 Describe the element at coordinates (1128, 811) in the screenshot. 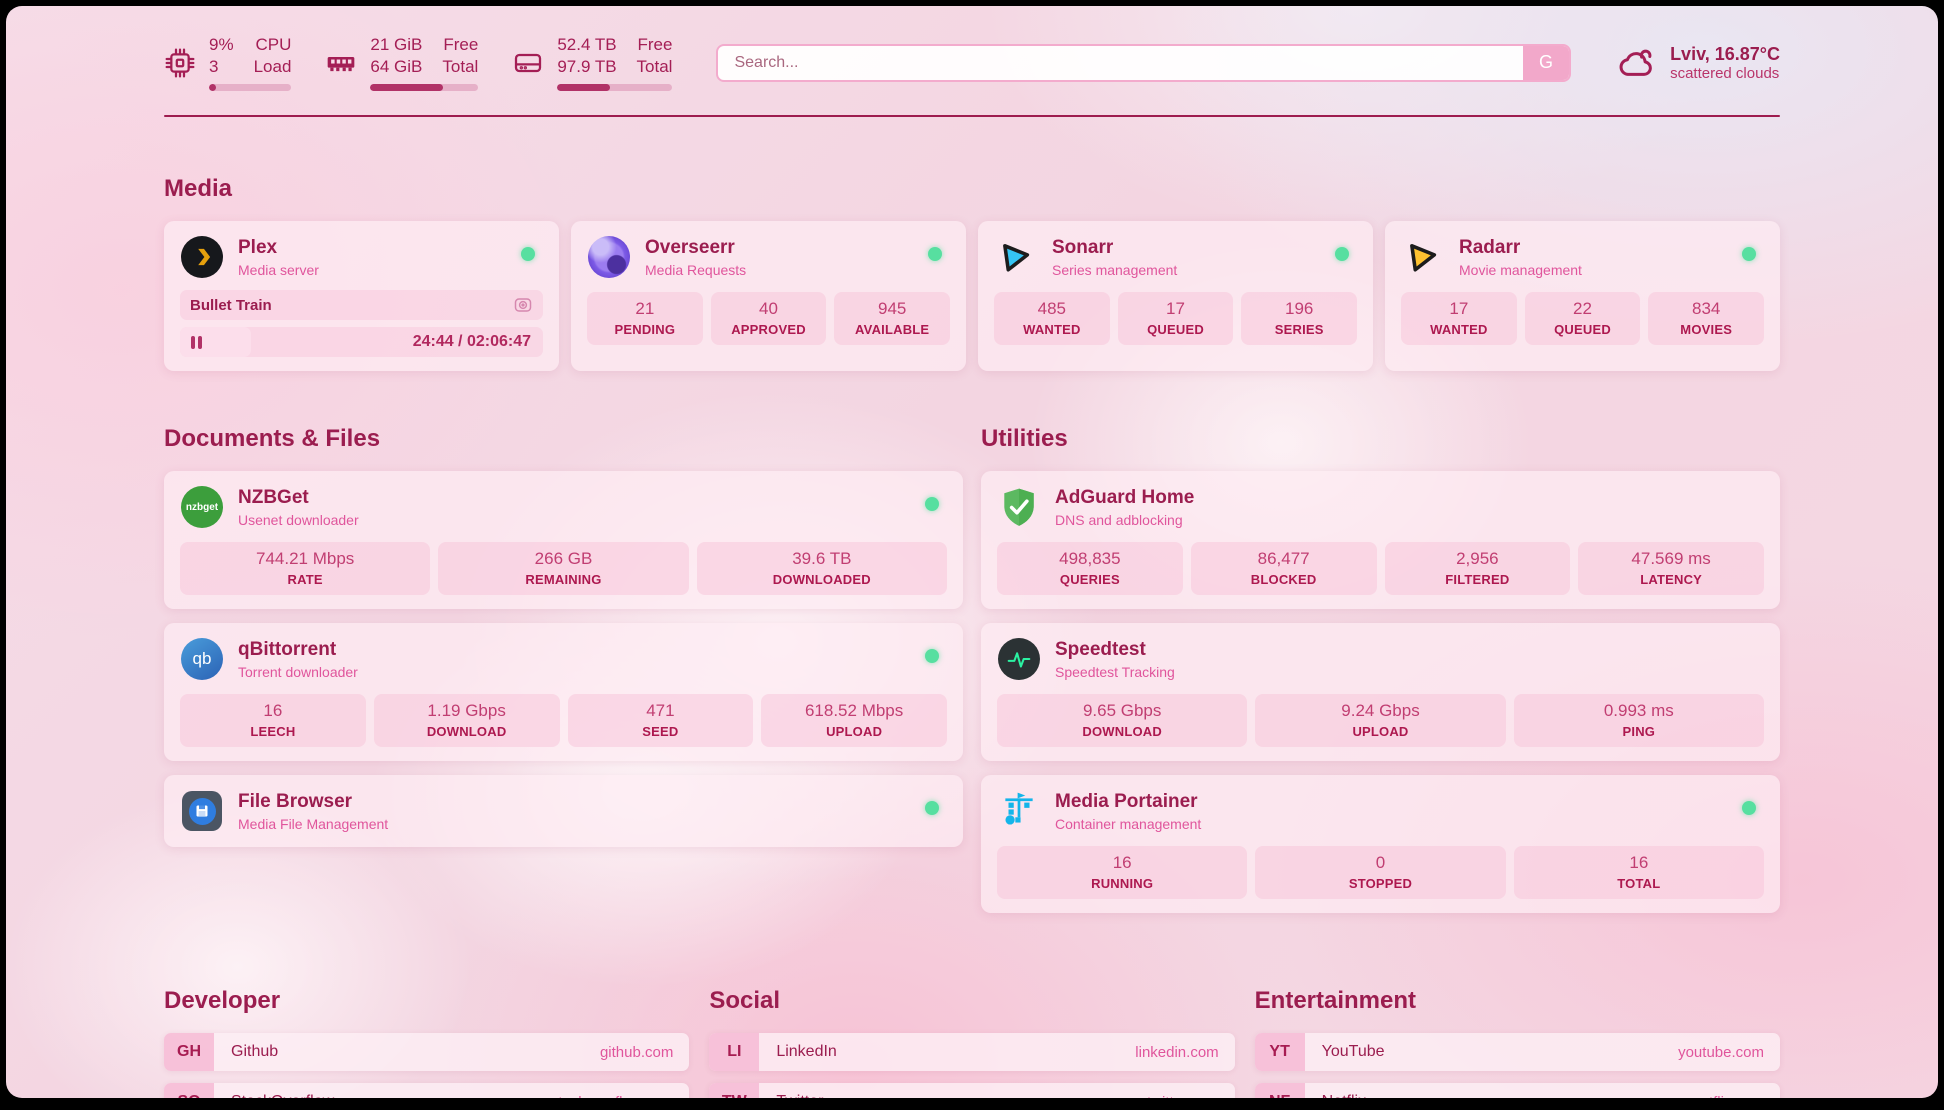

I see `app-titles: Media Portainer Container management` at that location.